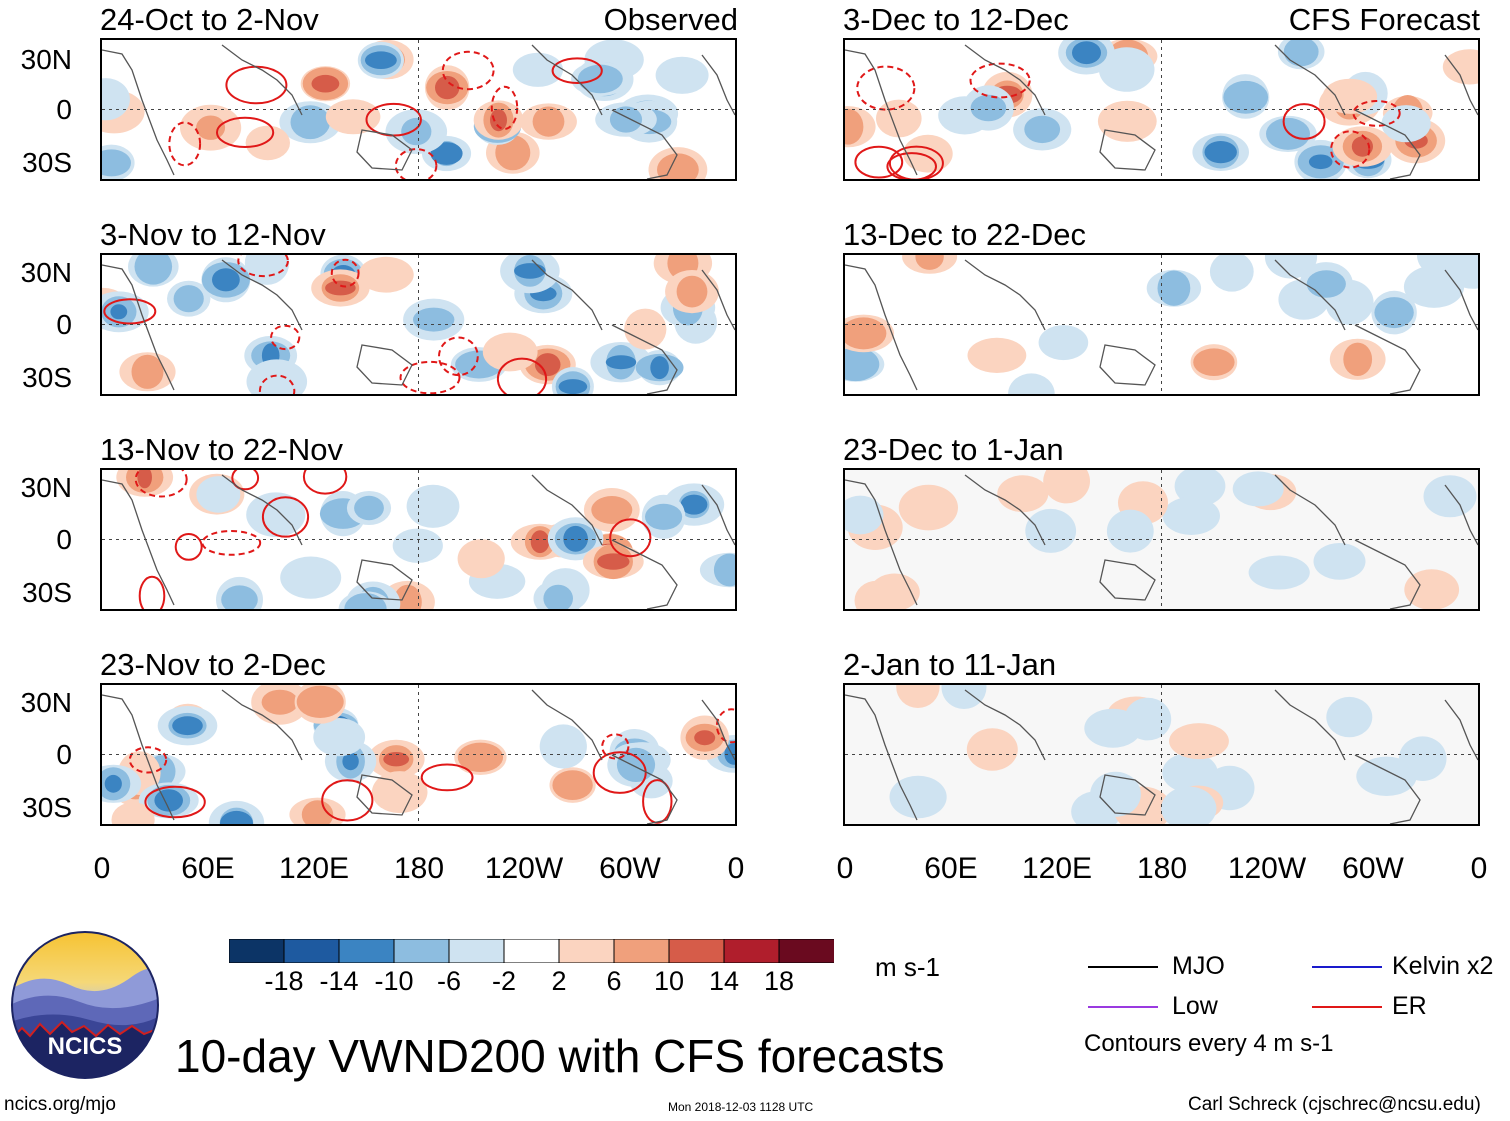 The height and width of the screenshot is (1121, 1510). Describe the element at coordinates (560, 1056) in the screenshot. I see `main-title: 10-day VWND200 with CFS forecasts` at that location.